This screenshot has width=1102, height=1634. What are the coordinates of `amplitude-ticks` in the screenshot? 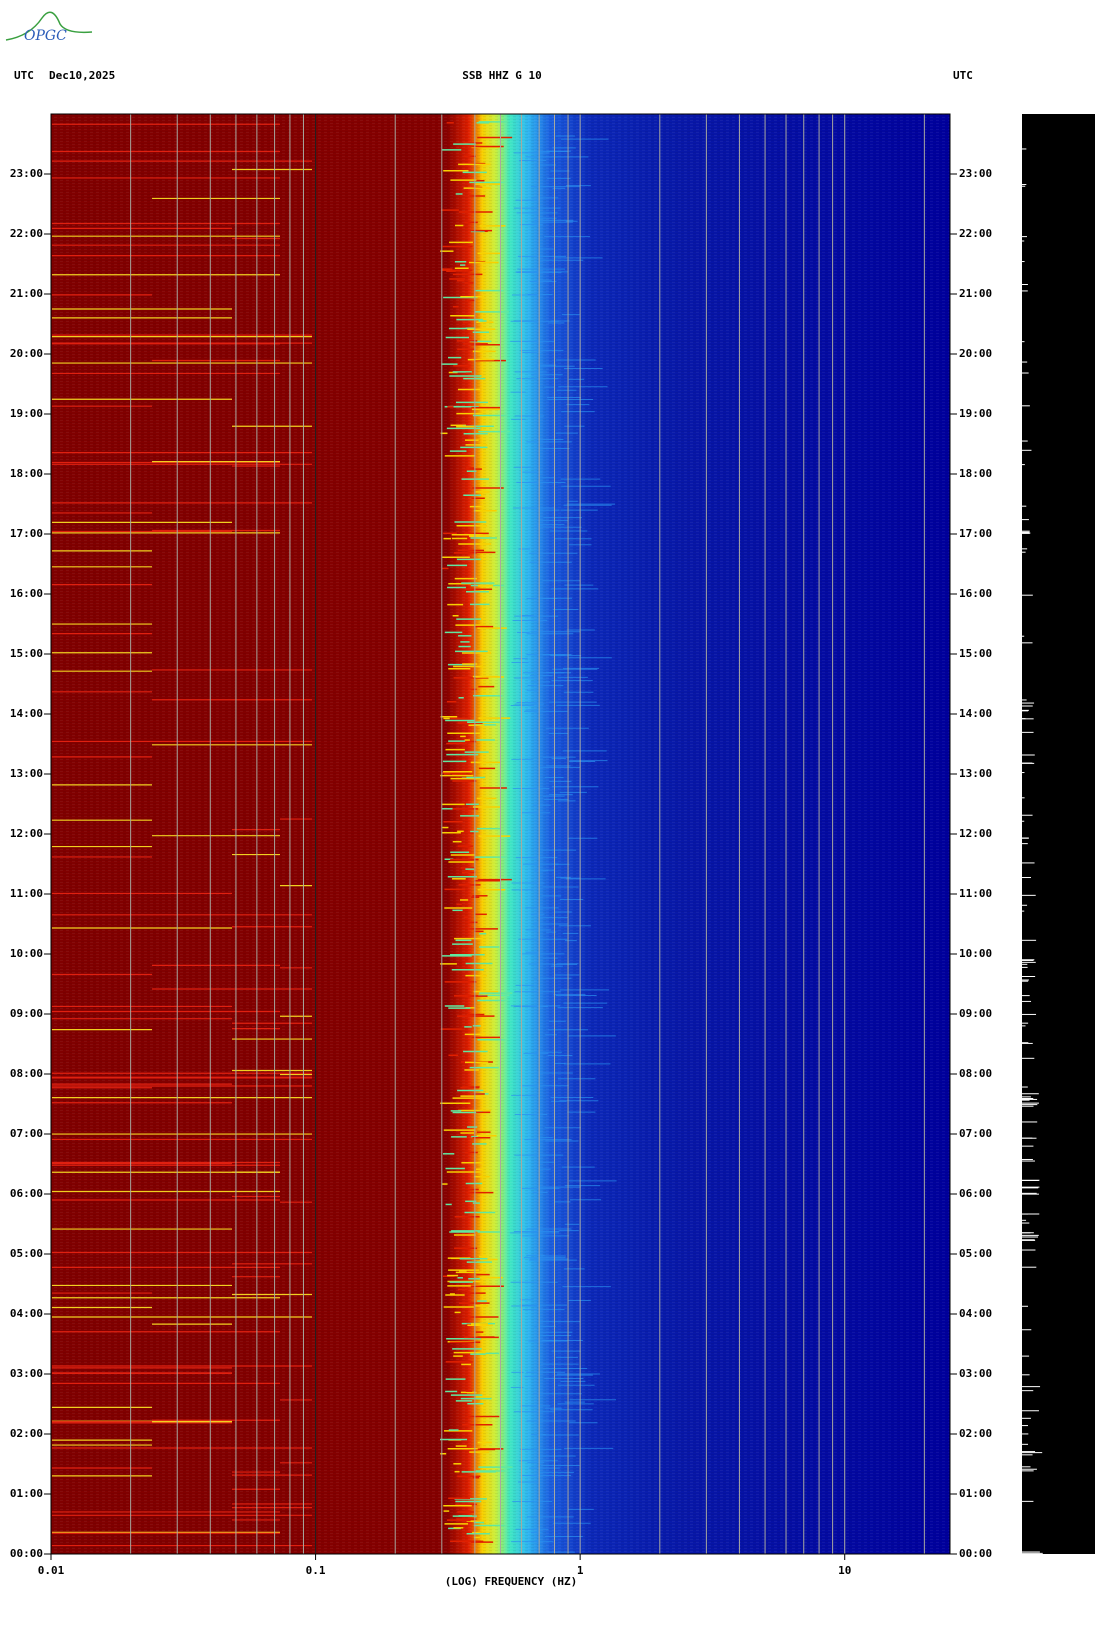 It's located at (1032, 851).